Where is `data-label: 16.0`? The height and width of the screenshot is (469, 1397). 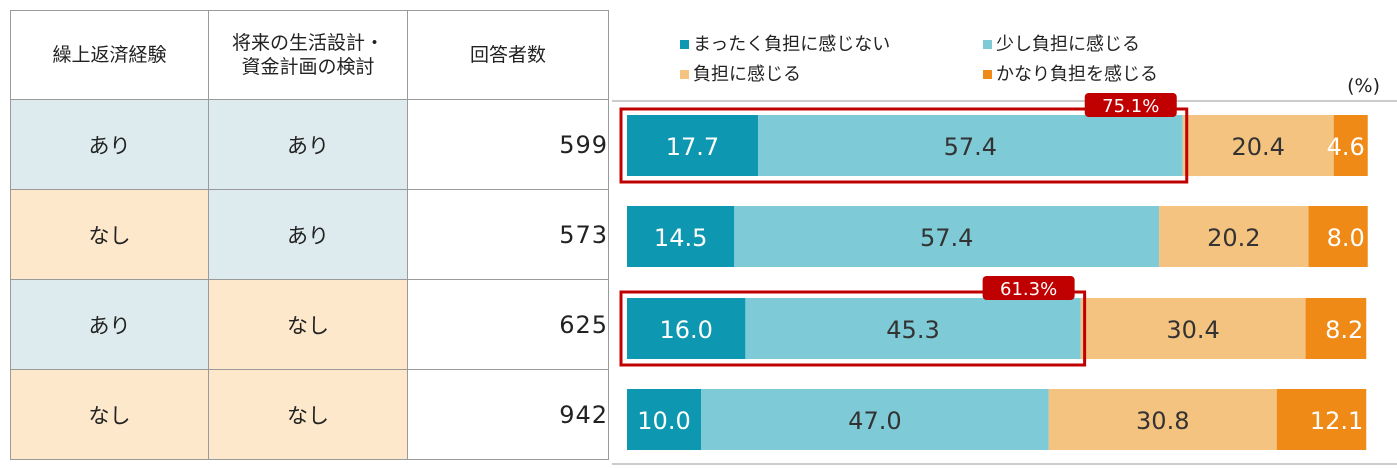
data-label: 16.0 is located at coordinates (685, 330).